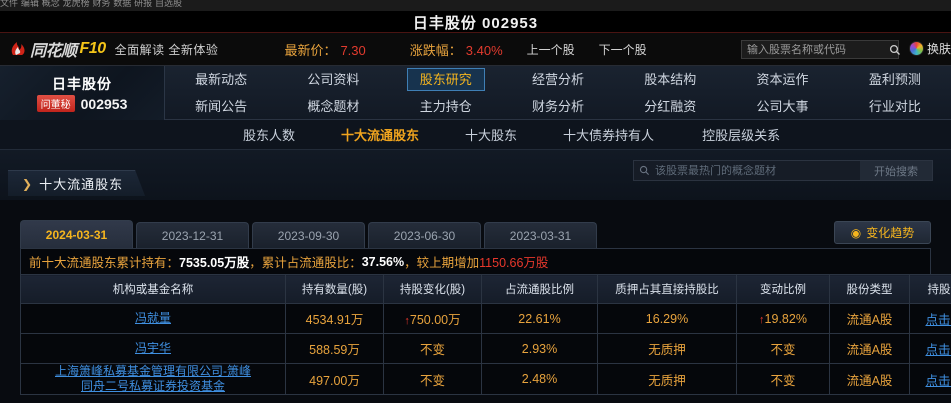 This screenshot has width=951, height=403. I want to click on nav-item-company-events: 公司大事, so click(782, 106).